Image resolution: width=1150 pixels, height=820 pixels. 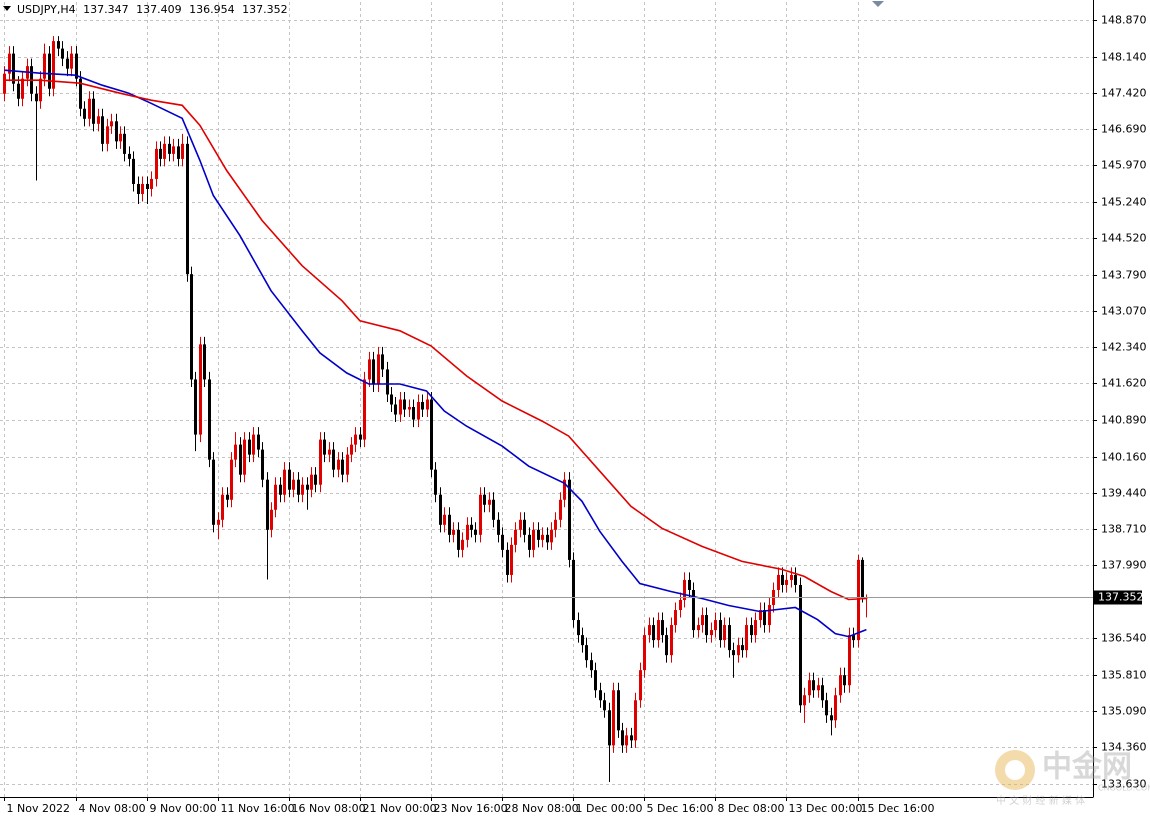 What do you see at coordinates (7, 8) in the screenshot?
I see `menu-triangle` at bounding box center [7, 8].